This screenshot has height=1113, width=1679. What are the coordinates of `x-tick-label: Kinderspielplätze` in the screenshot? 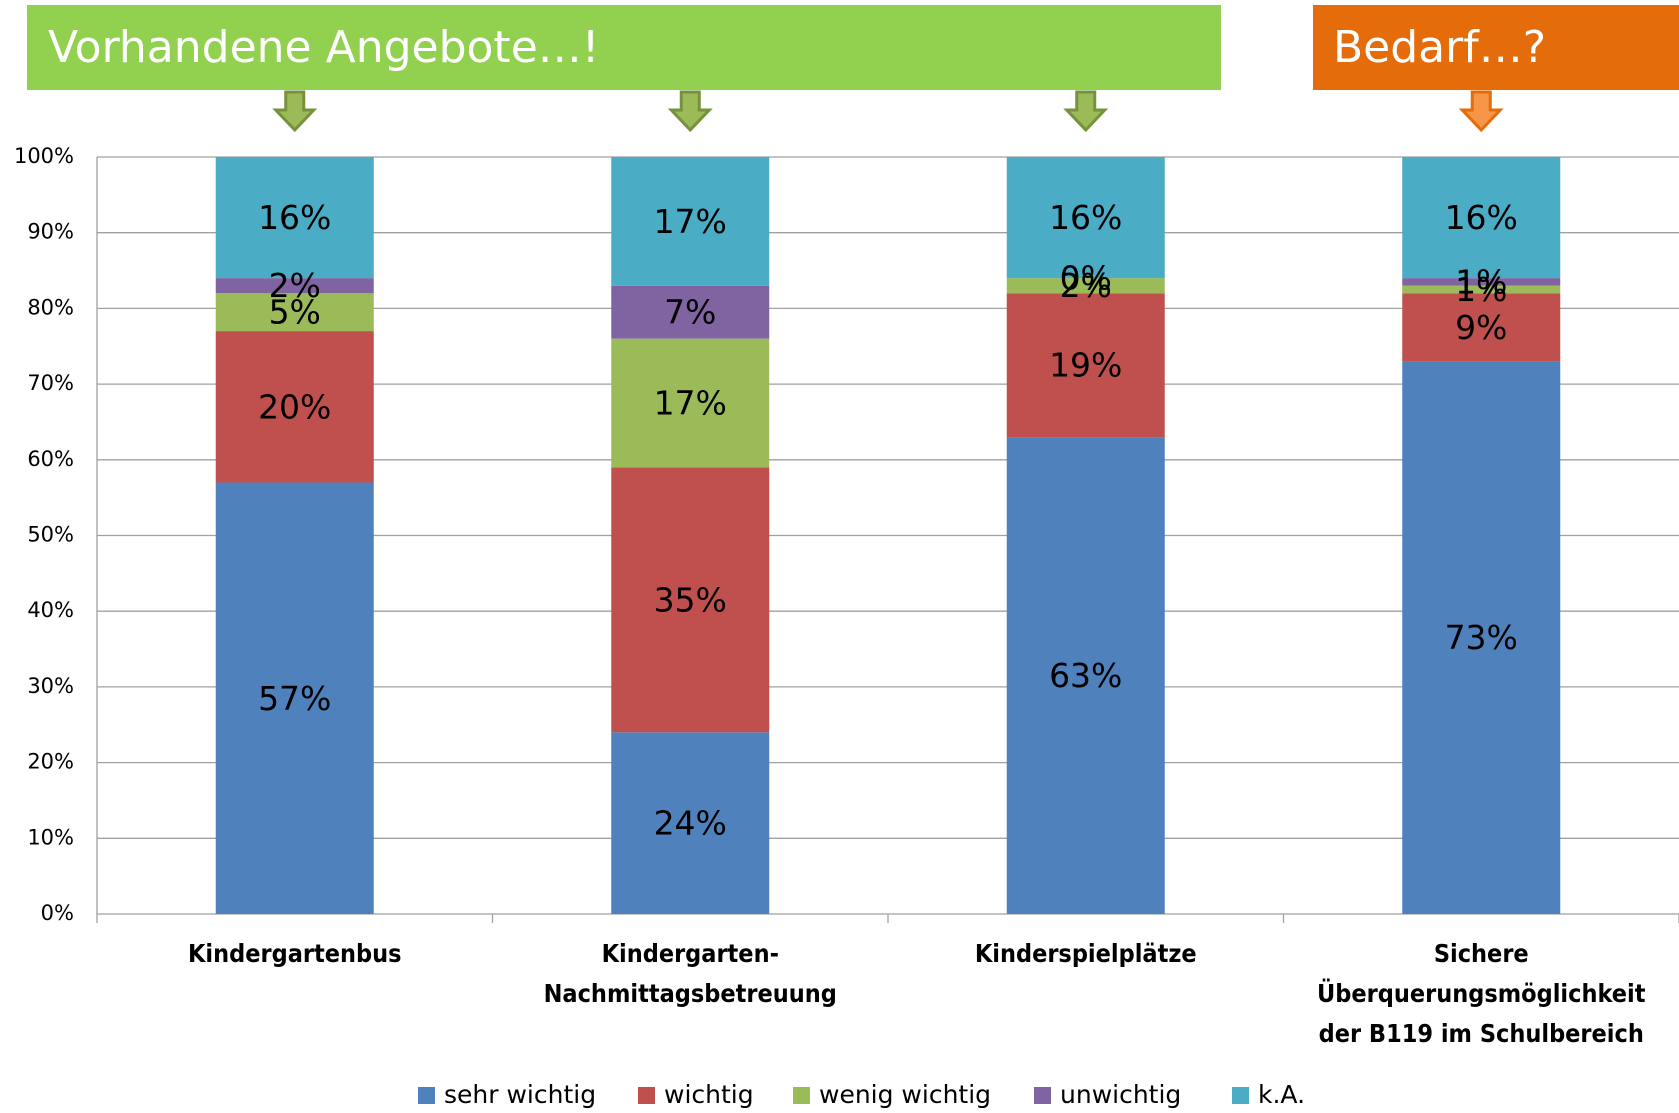 It's located at (1086, 953).